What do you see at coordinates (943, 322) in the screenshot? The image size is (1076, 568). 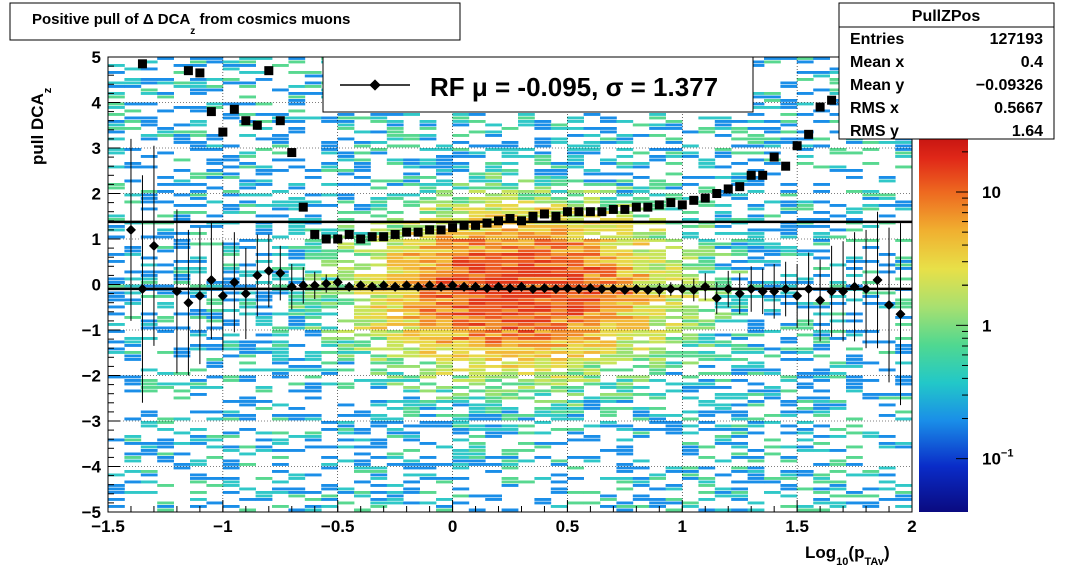 I see `colorbar` at bounding box center [943, 322].